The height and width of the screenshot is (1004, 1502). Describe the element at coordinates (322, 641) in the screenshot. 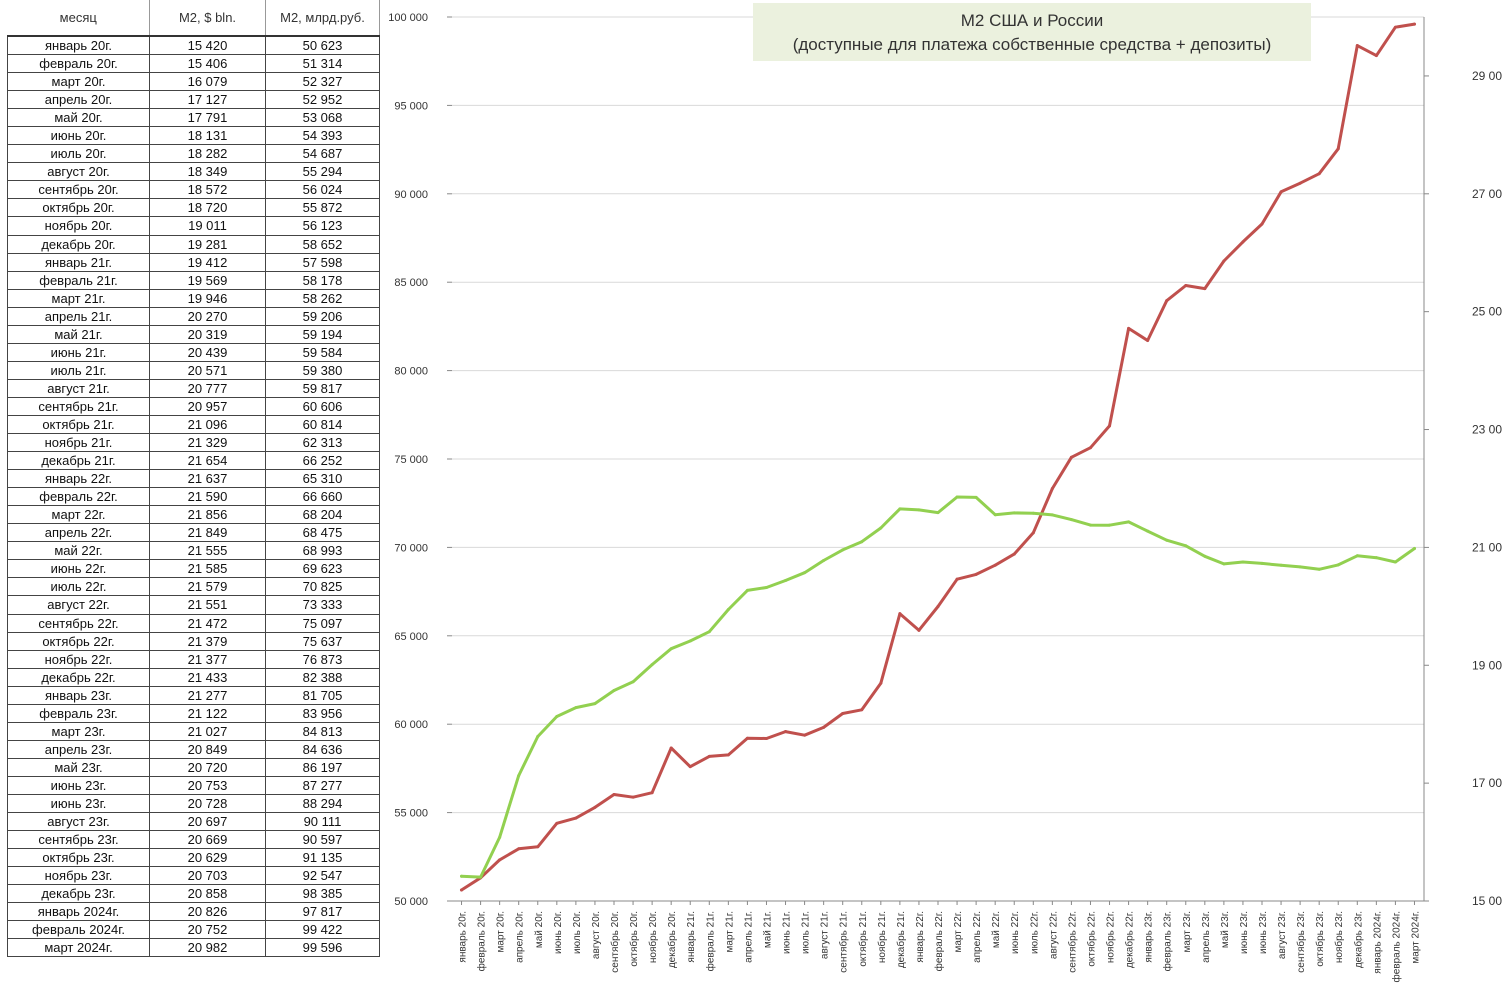

I see `m2-rub-cell: 75 637` at that location.